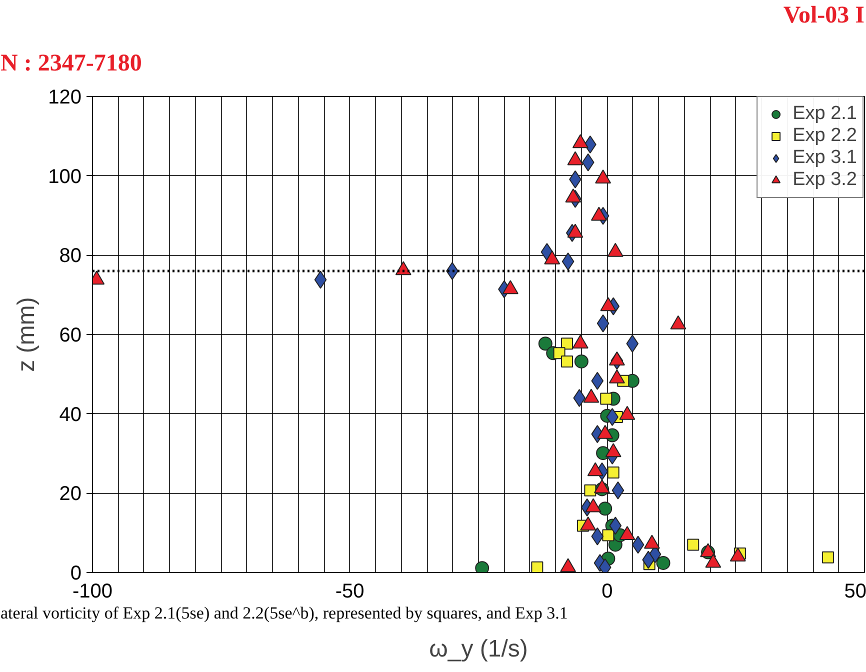 The height and width of the screenshot is (672, 866). Describe the element at coordinates (824, 180) in the screenshot. I see `legend-label: Exp 3.2` at that location.